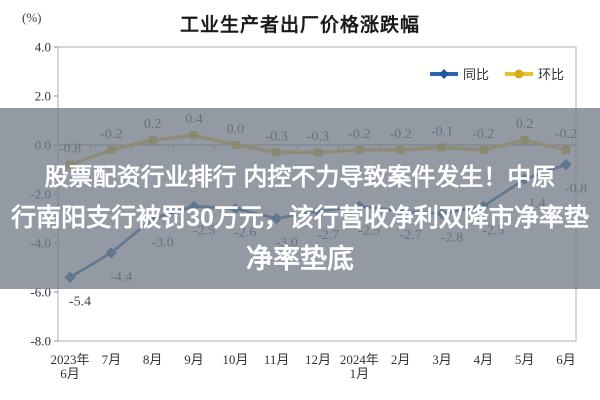  What do you see at coordinates (401, 359) in the screenshot?
I see `x-tick-label: 2月` at bounding box center [401, 359].